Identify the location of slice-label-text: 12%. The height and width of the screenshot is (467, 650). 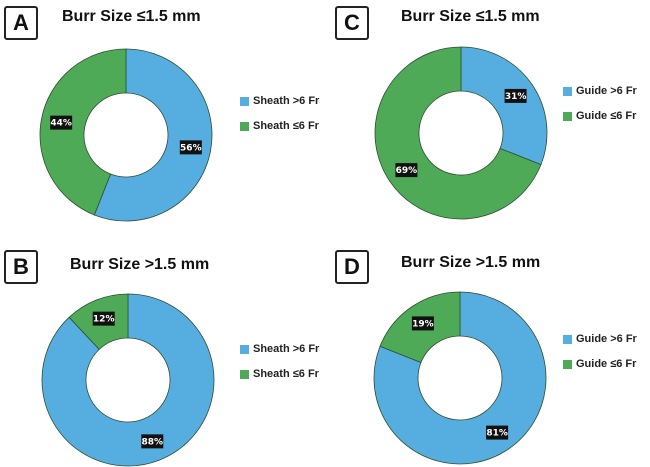
(104, 320).